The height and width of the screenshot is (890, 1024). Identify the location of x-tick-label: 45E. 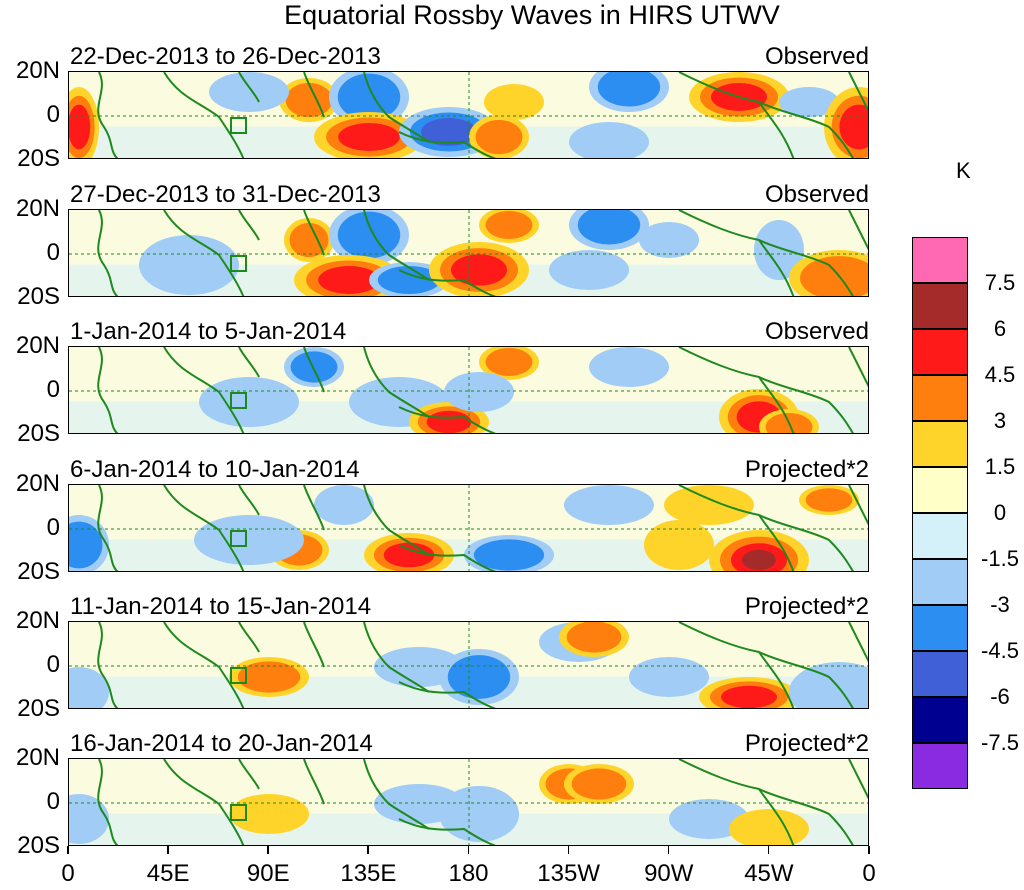
(168, 873).